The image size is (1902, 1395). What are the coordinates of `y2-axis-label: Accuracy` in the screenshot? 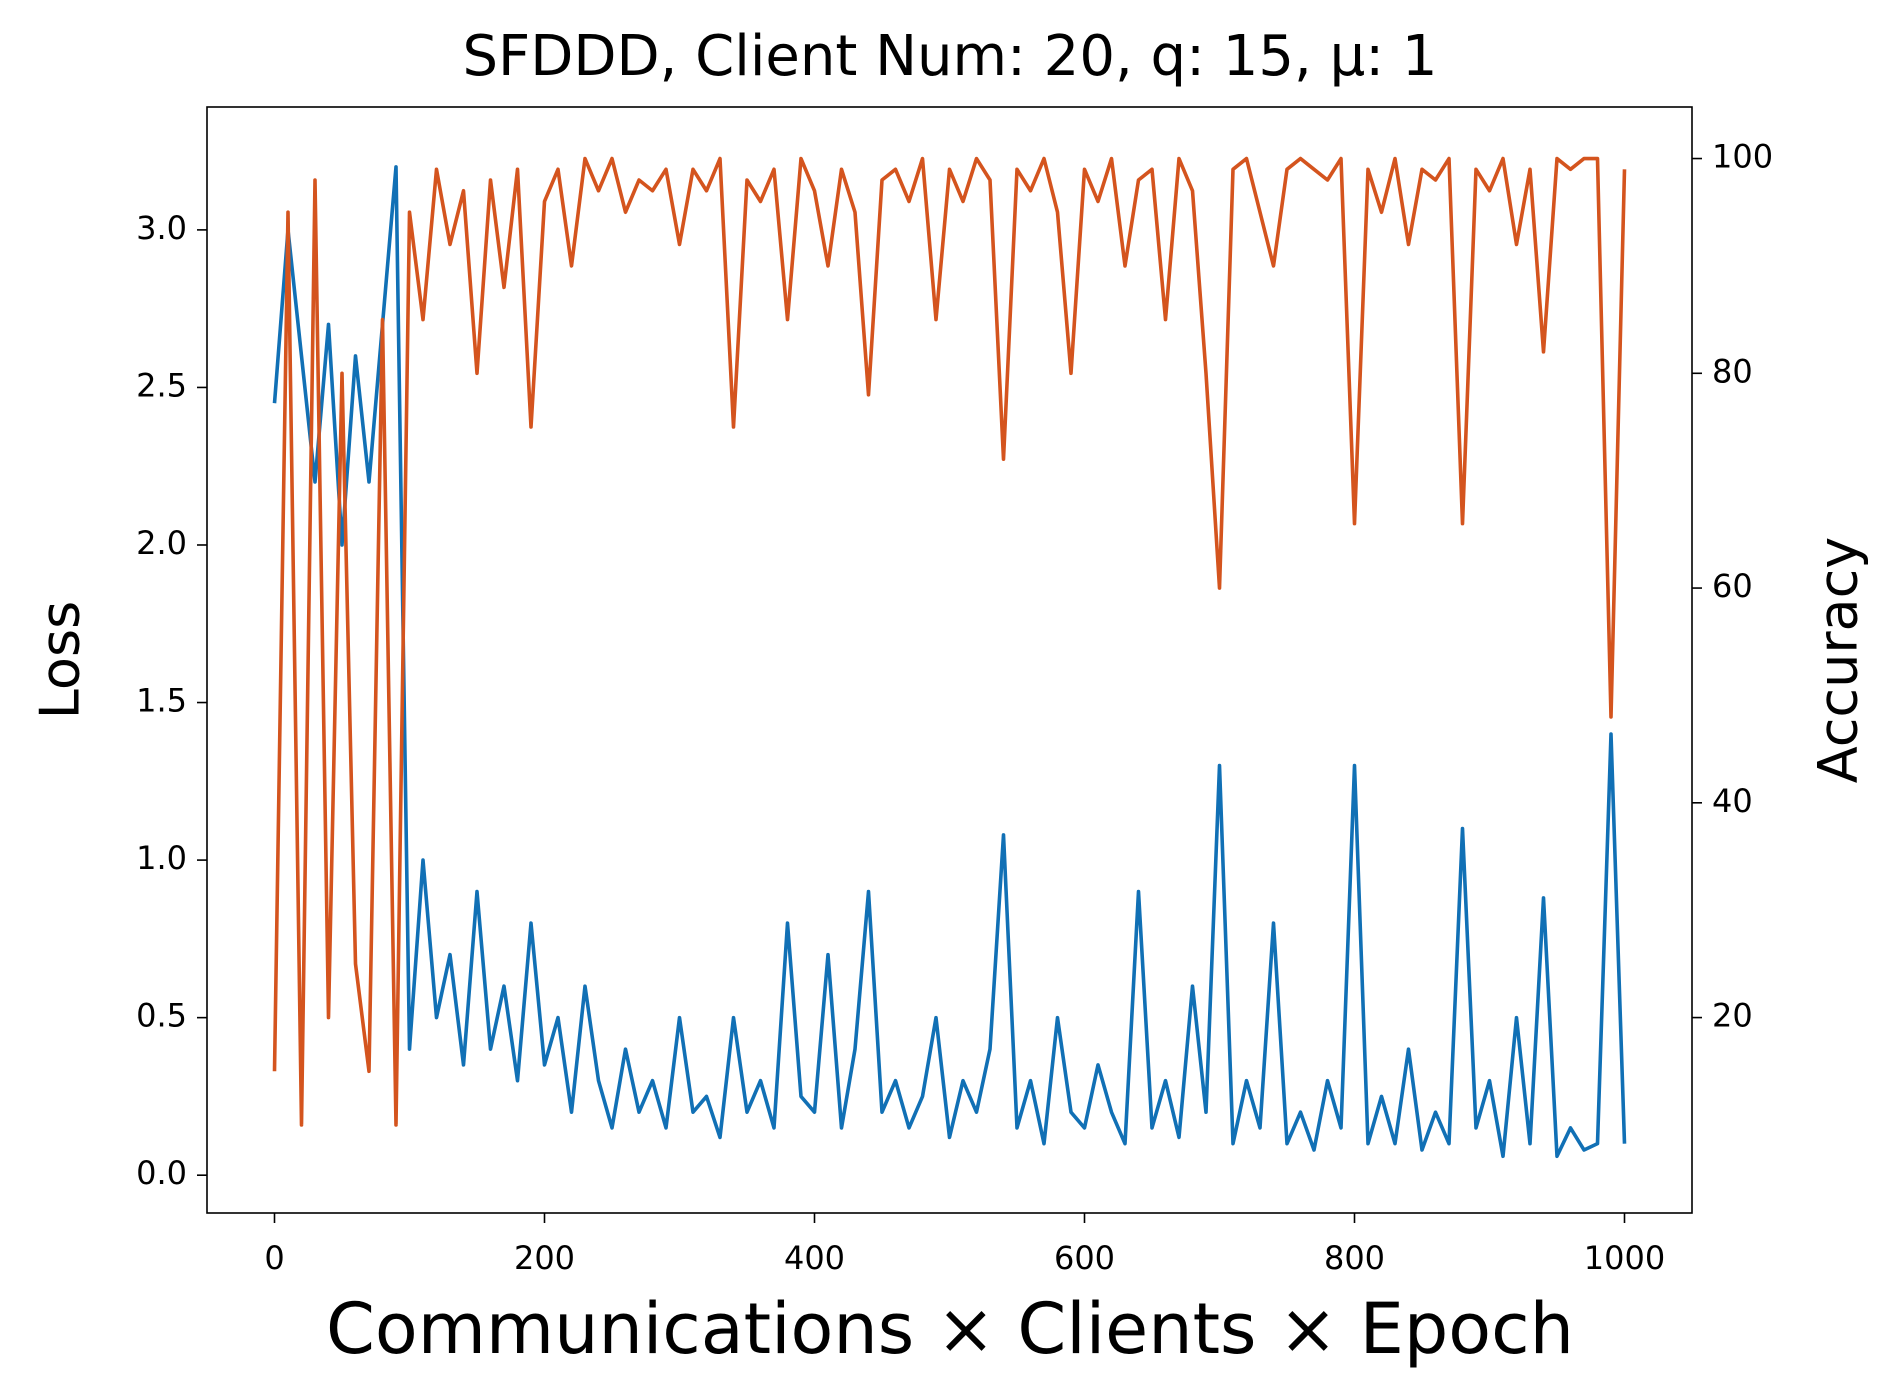 It's located at (1838, 660).